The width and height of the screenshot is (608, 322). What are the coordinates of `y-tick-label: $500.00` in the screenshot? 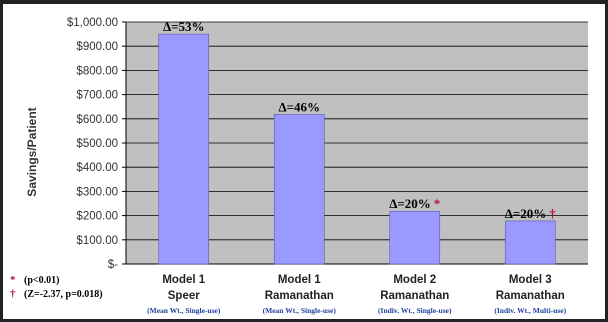 It's located at (97, 144).